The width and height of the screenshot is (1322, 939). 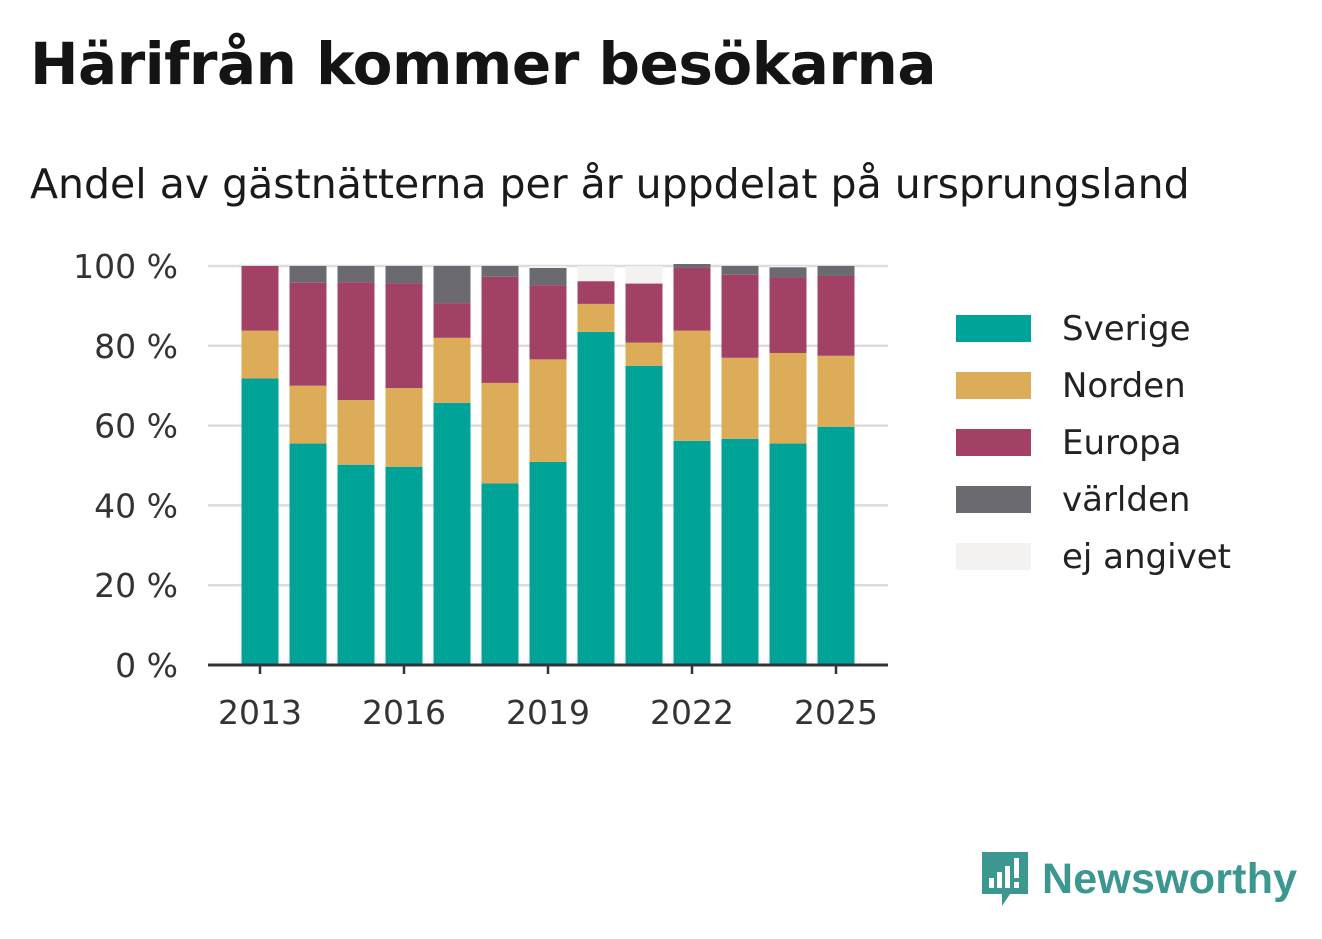 I want to click on bar-segment-världen-2014, so click(x=308, y=274).